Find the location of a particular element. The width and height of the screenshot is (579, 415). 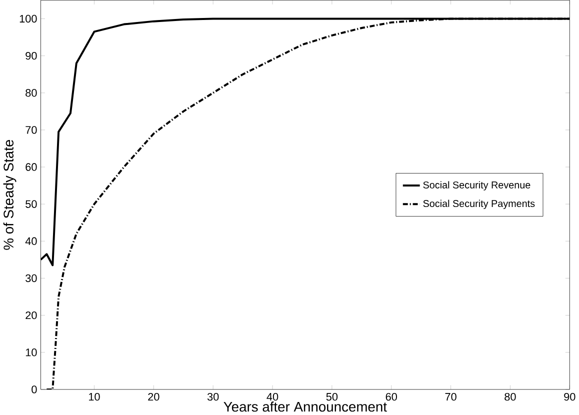

x-tick-label: 40 is located at coordinates (272, 396).